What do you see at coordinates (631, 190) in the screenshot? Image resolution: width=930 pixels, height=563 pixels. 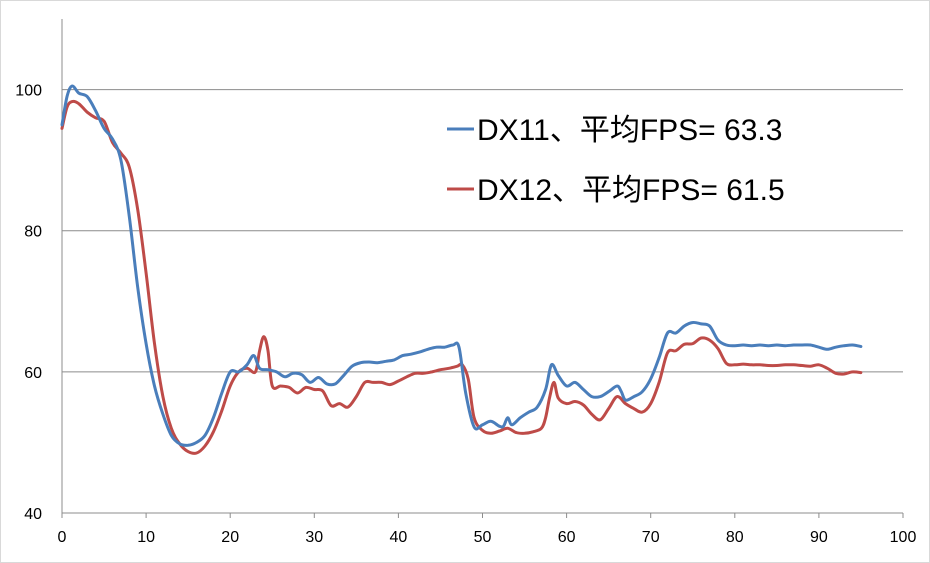 I see `legend-label-dx12: DX12、平均FPS= 61.5` at bounding box center [631, 190].